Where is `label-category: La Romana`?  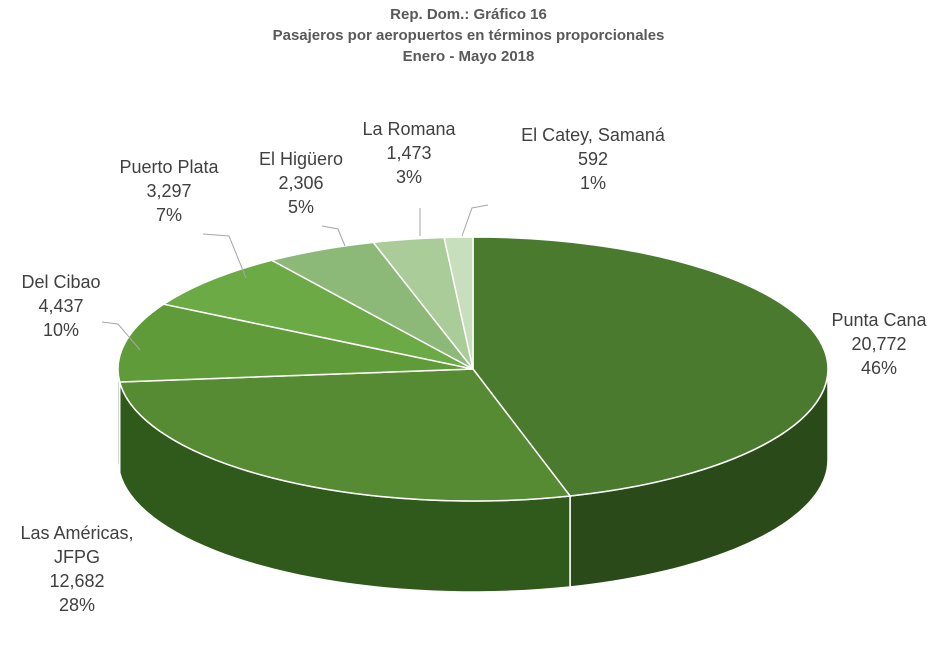
label-category: La Romana is located at coordinates (409, 129).